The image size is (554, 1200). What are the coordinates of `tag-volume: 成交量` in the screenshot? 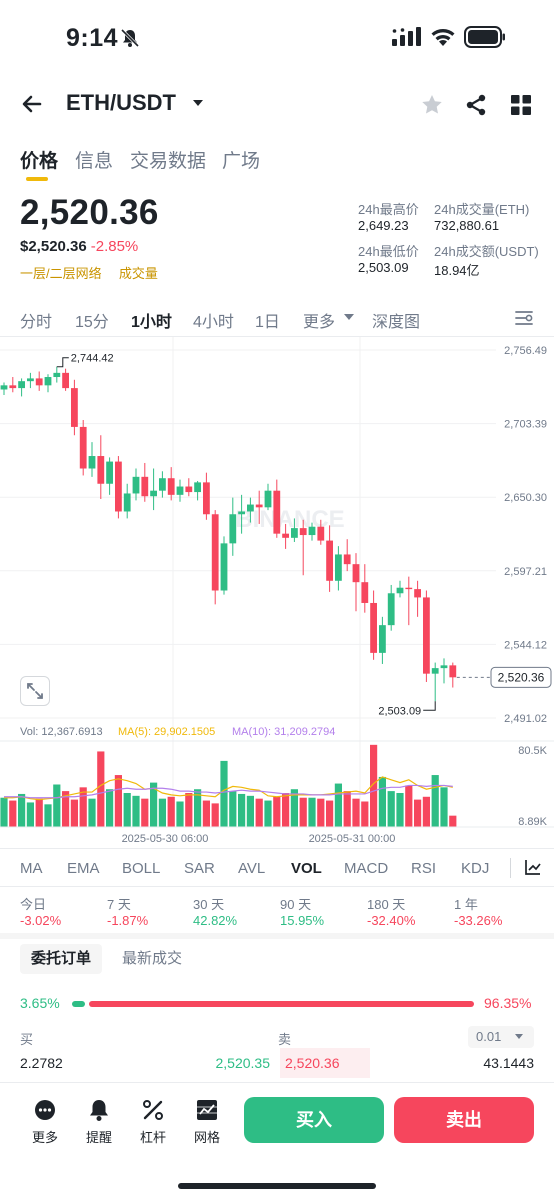 It's located at (138, 273).